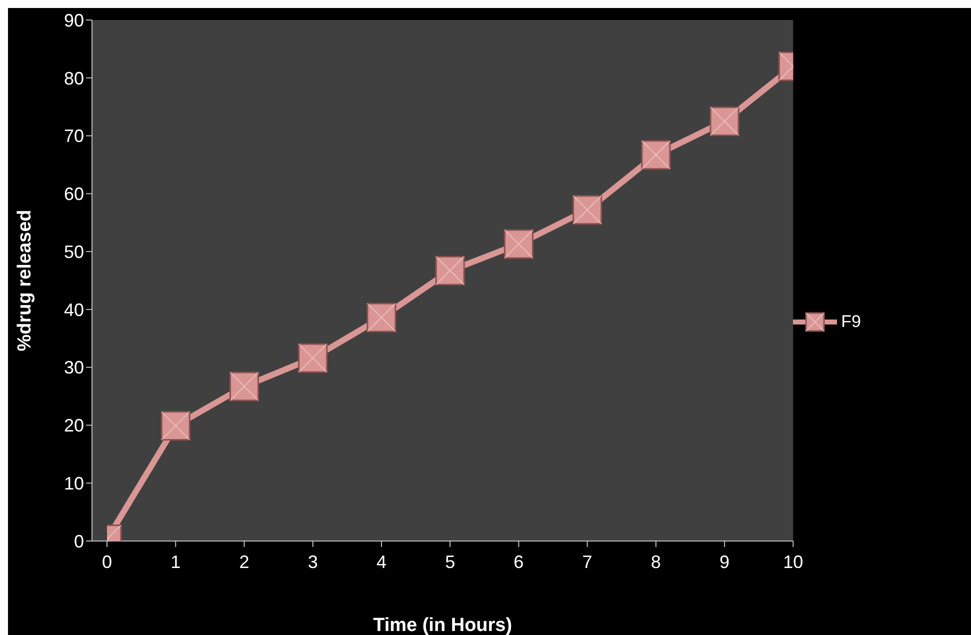  What do you see at coordinates (587, 562) in the screenshot?
I see `x-tick-label: 7` at bounding box center [587, 562].